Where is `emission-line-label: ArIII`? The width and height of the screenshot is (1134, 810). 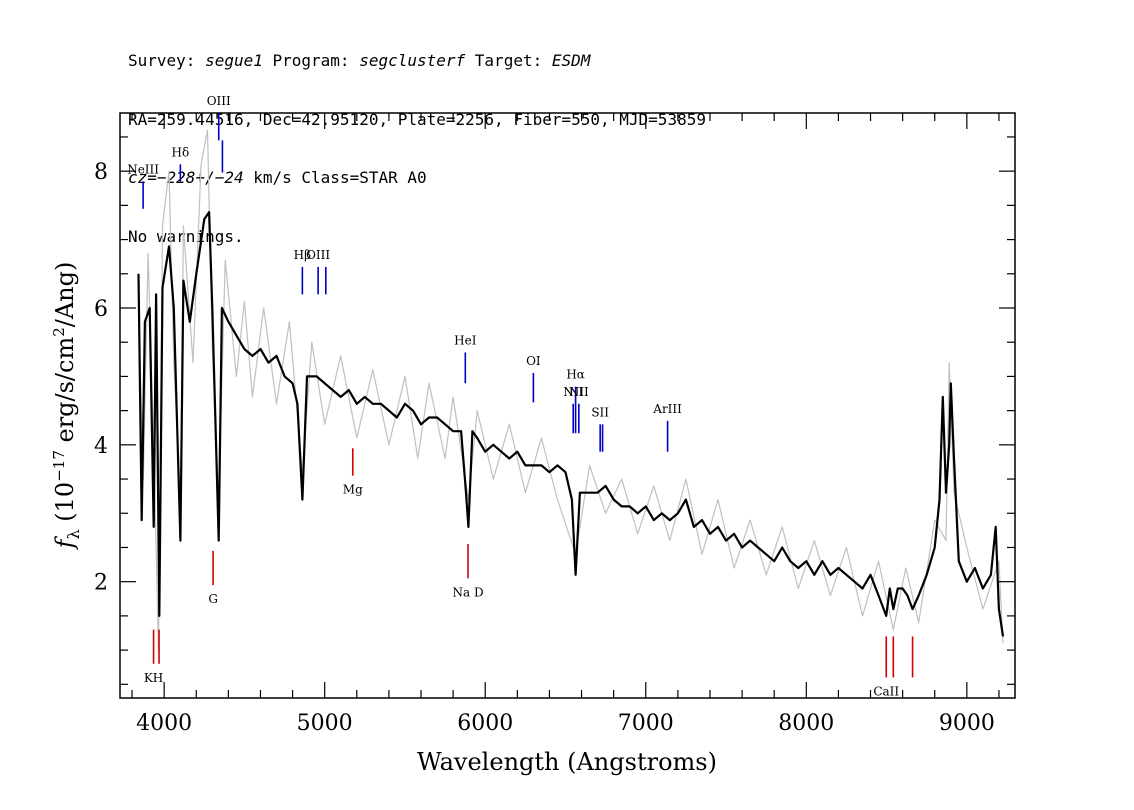
emission-line-label: ArIII is located at coordinates (667, 409).